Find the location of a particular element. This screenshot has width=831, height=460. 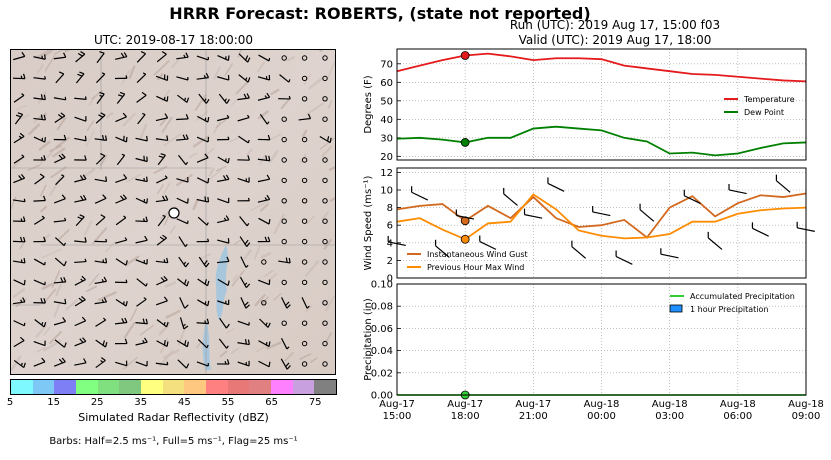

y-tick-label: 0.04 is located at coordinates (382, 351).